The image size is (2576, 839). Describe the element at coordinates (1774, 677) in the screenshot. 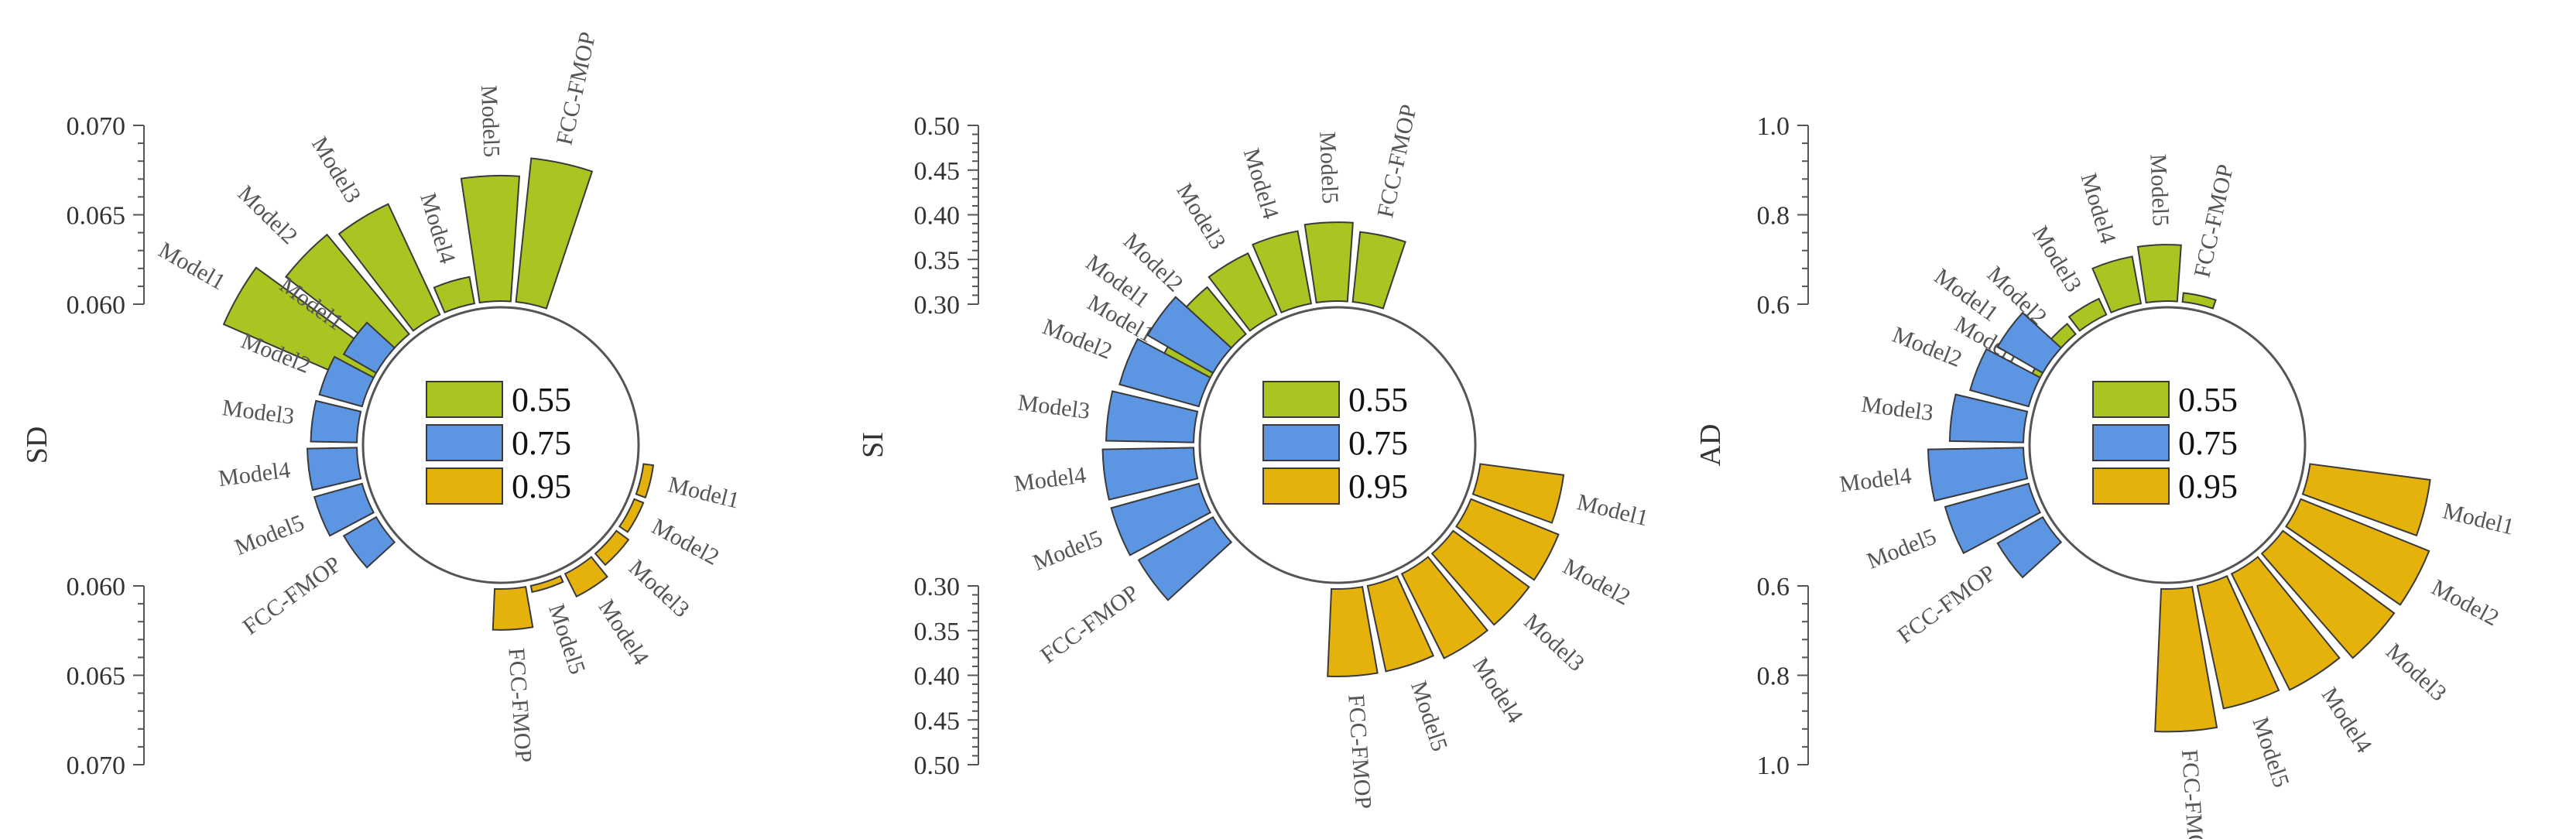

I see `lower-tick-label: 0.8` at that location.